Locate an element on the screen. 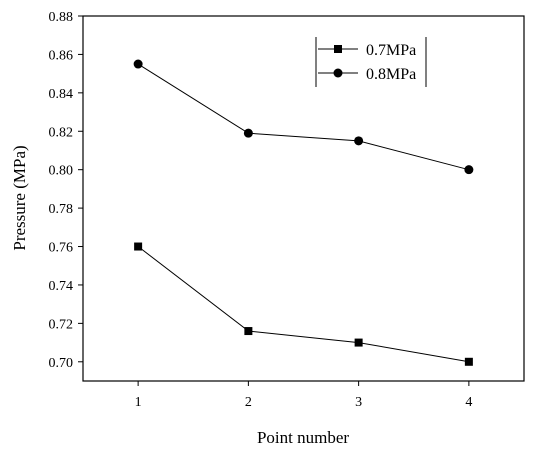 The height and width of the screenshot is (458, 550). x-axis-ticks: 1 2 3 4 is located at coordinates (303, 395).